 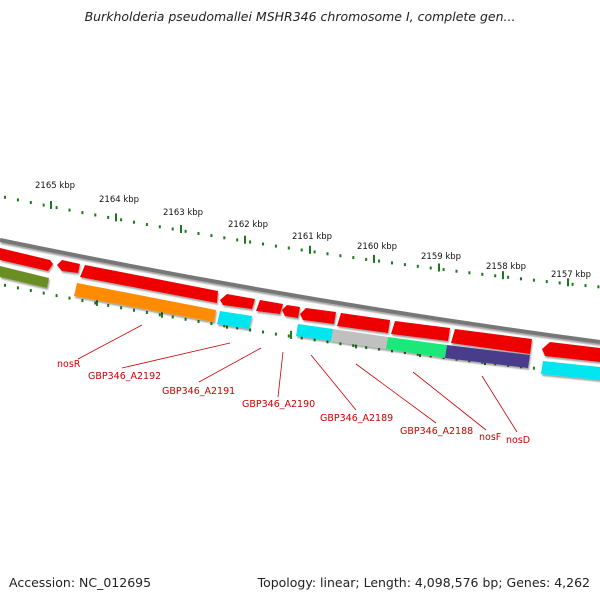 What do you see at coordinates (80, 582) in the screenshot?
I see `accession-text: Accession: NC_012695` at bounding box center [80, 582].